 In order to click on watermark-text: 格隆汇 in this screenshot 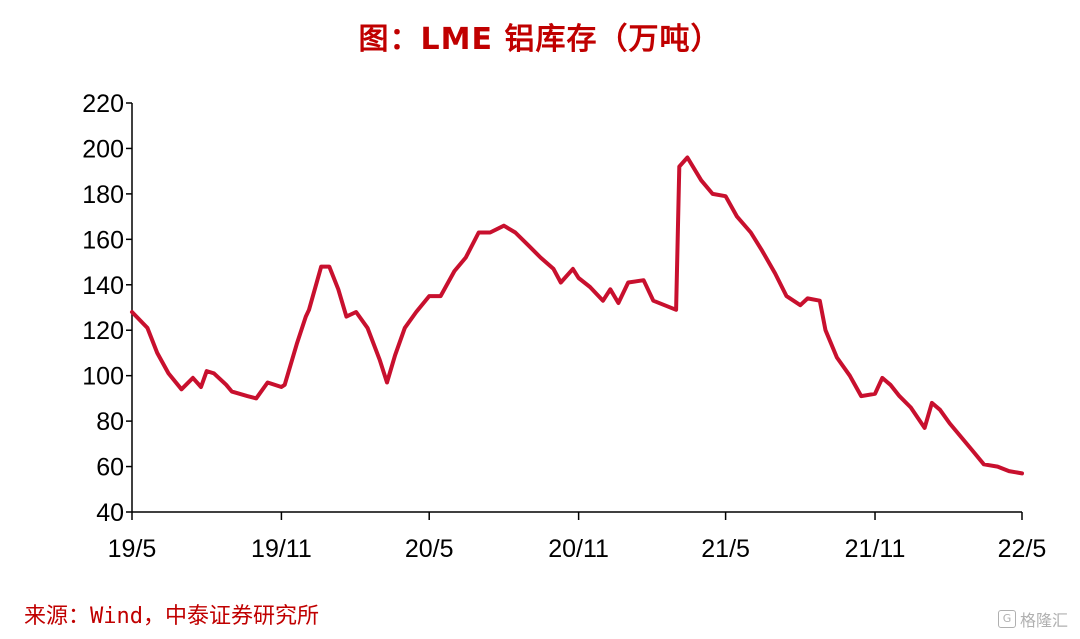, I will do `click(1043, 620)`.